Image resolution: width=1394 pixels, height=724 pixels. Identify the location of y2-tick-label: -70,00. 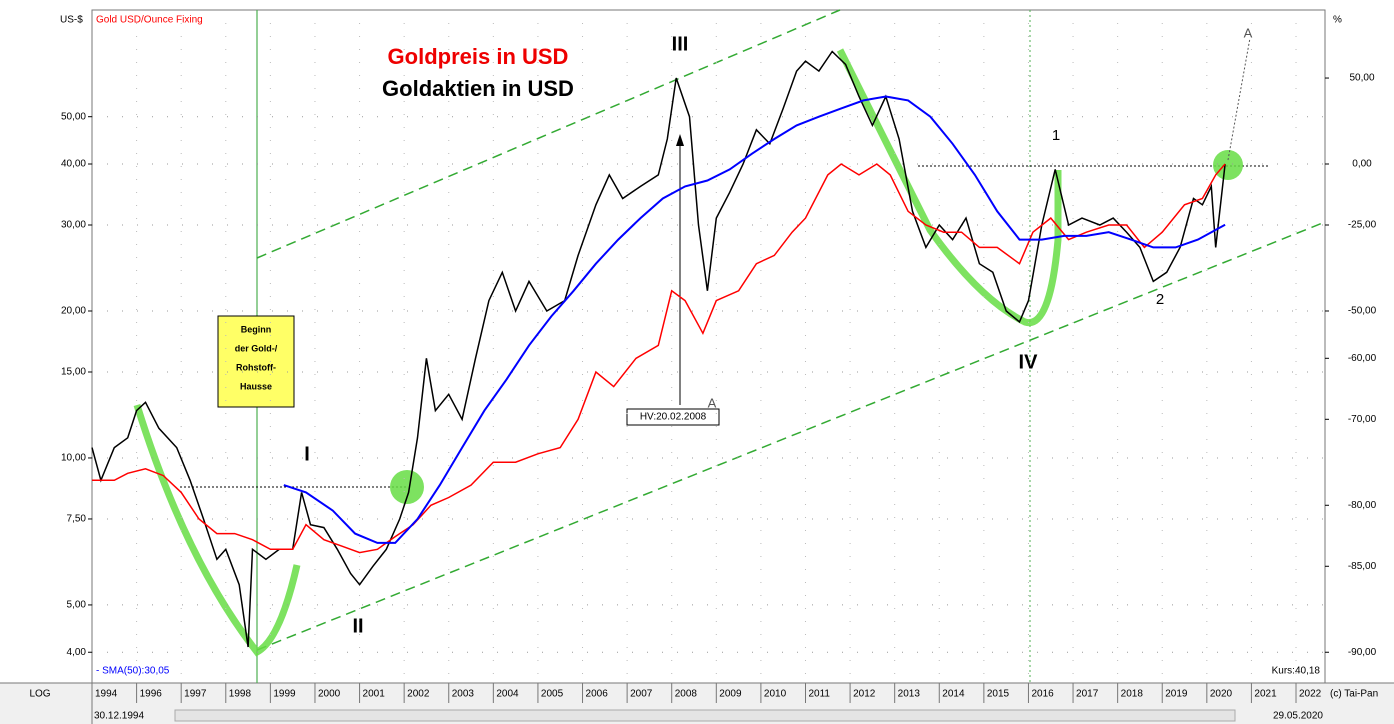
(1362, 419).